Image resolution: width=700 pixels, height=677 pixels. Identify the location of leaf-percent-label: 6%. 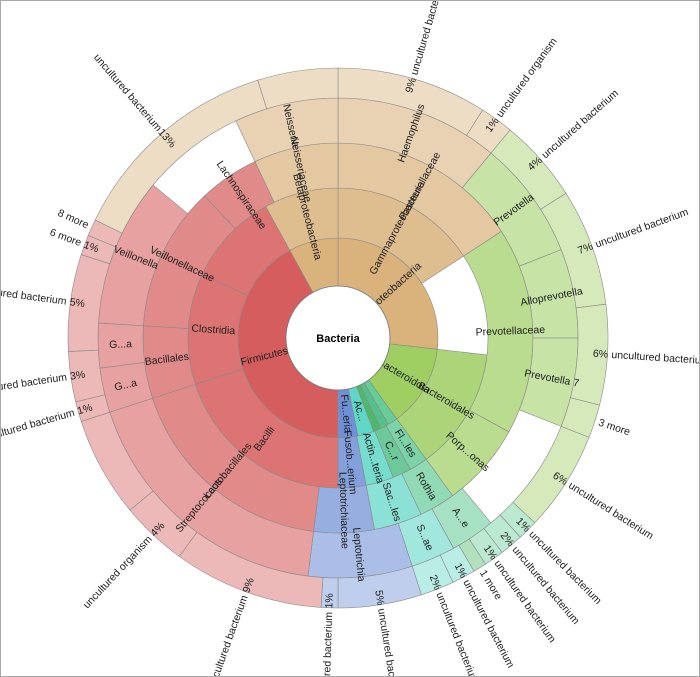
(601, 354).